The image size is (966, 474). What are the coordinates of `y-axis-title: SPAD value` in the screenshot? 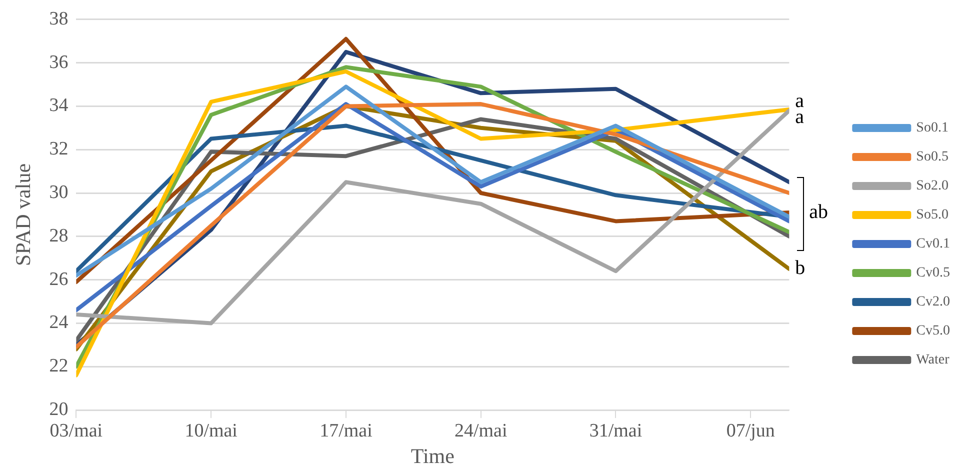 It's located at (23, 214).